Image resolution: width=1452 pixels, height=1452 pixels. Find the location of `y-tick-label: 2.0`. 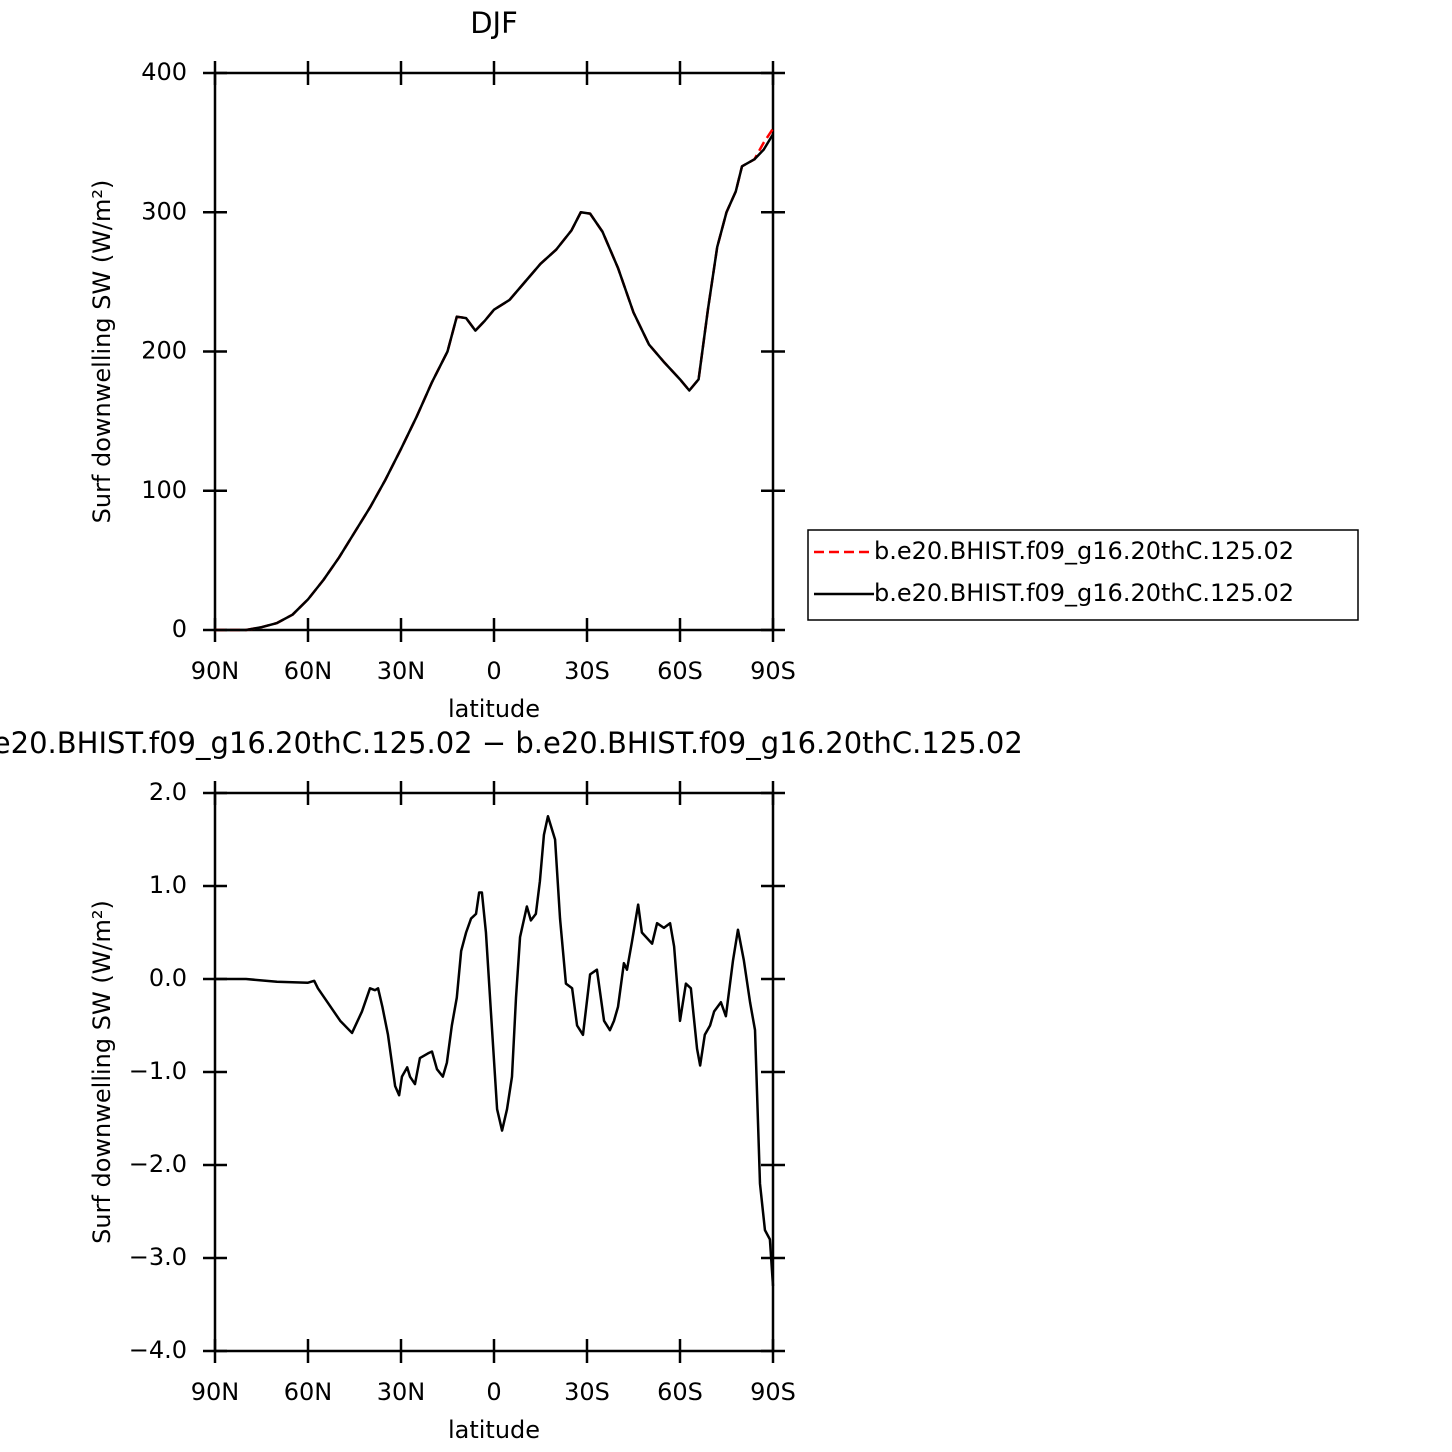

y-tick-label: 2.0 is located at coordinates (168, 792).